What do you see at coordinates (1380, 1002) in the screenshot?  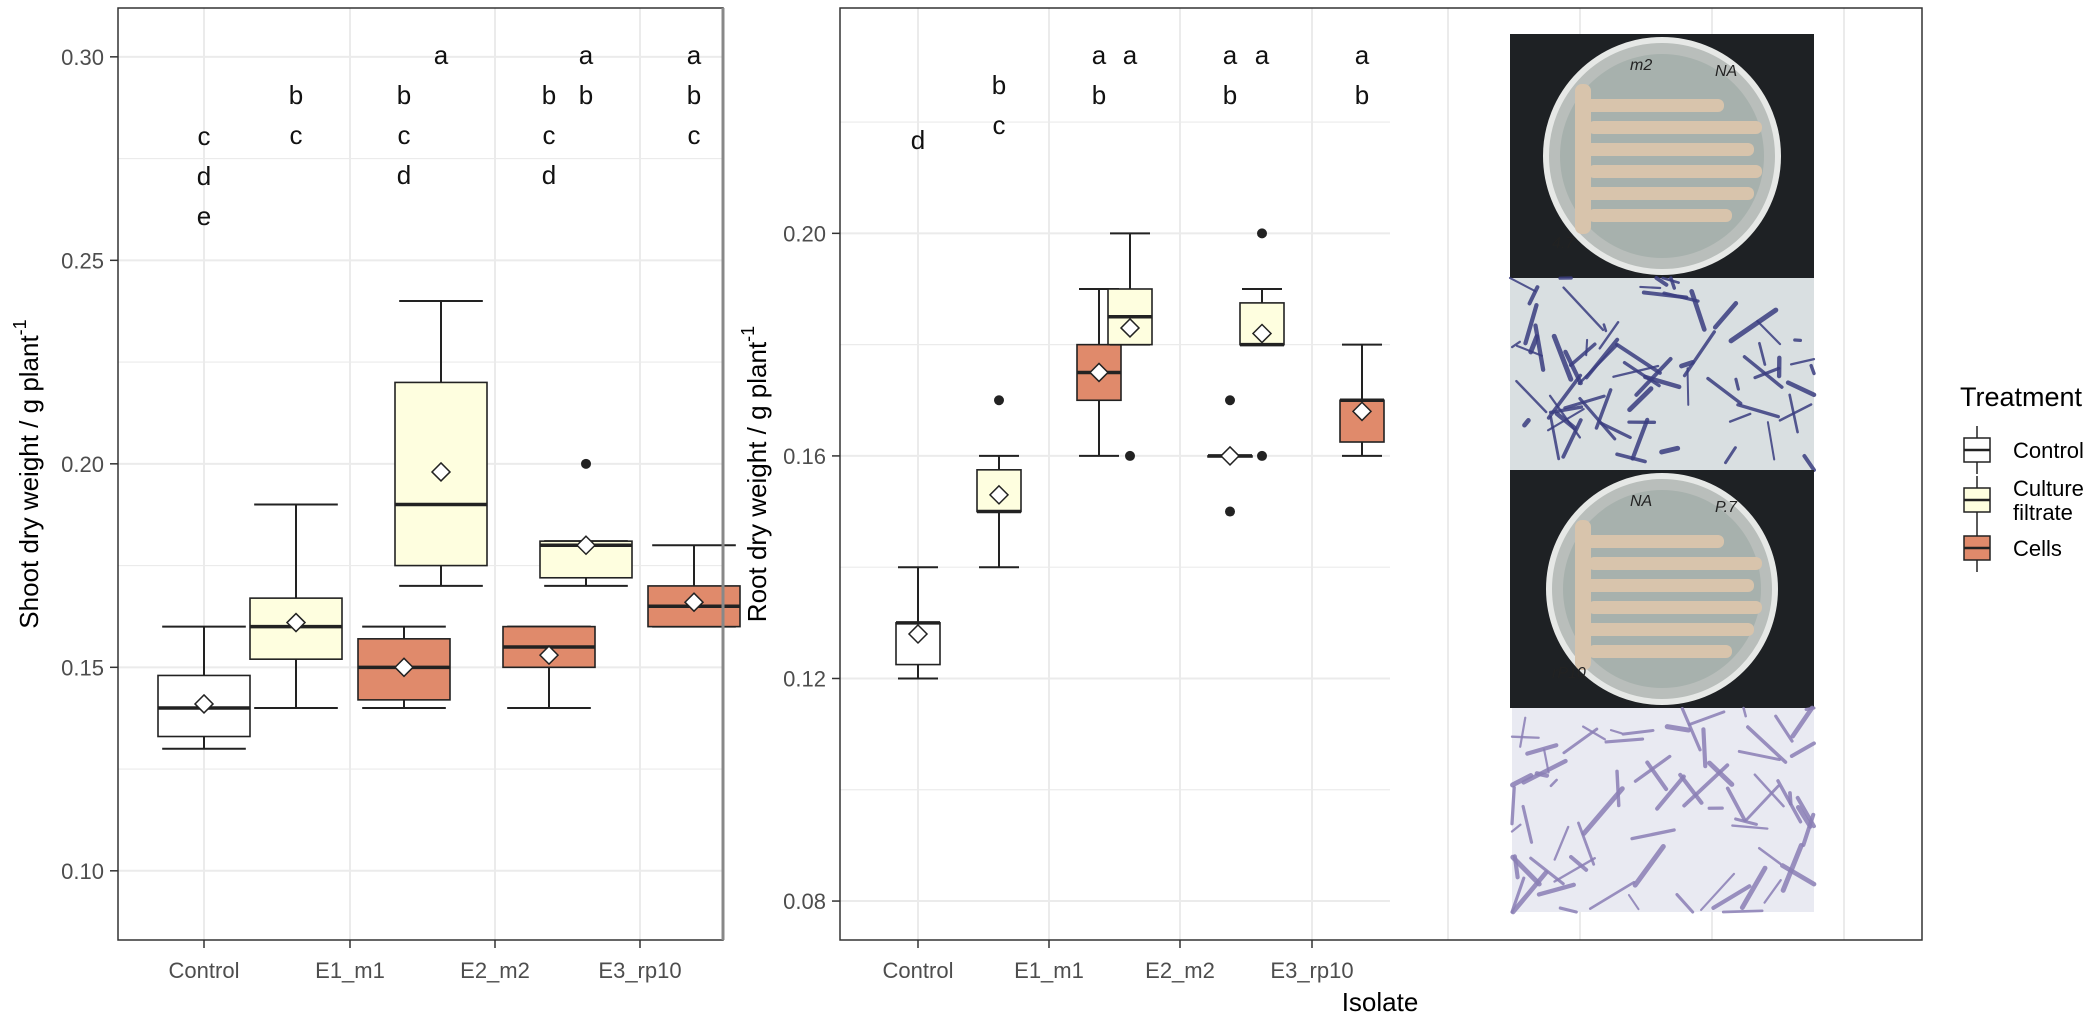 I see `x-axis-title: Isolate` at bounding box center [1380, 1002].